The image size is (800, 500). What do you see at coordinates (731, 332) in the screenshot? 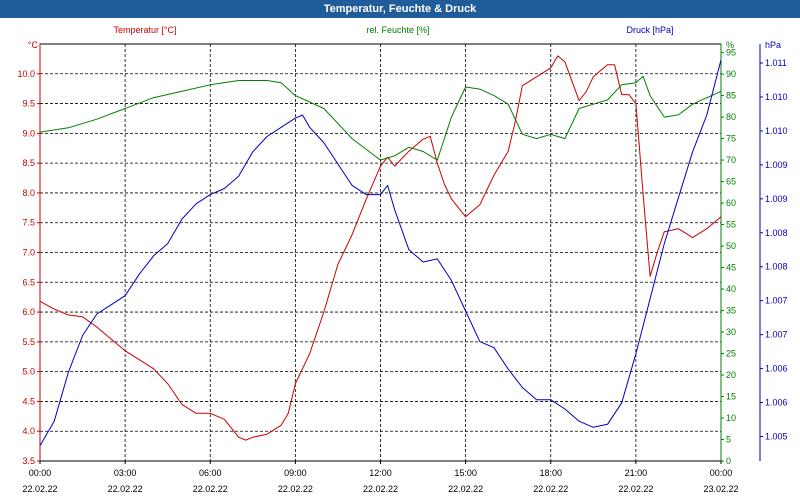
I see `humidity-tick-label: 30` at bounding box center [731, 332].